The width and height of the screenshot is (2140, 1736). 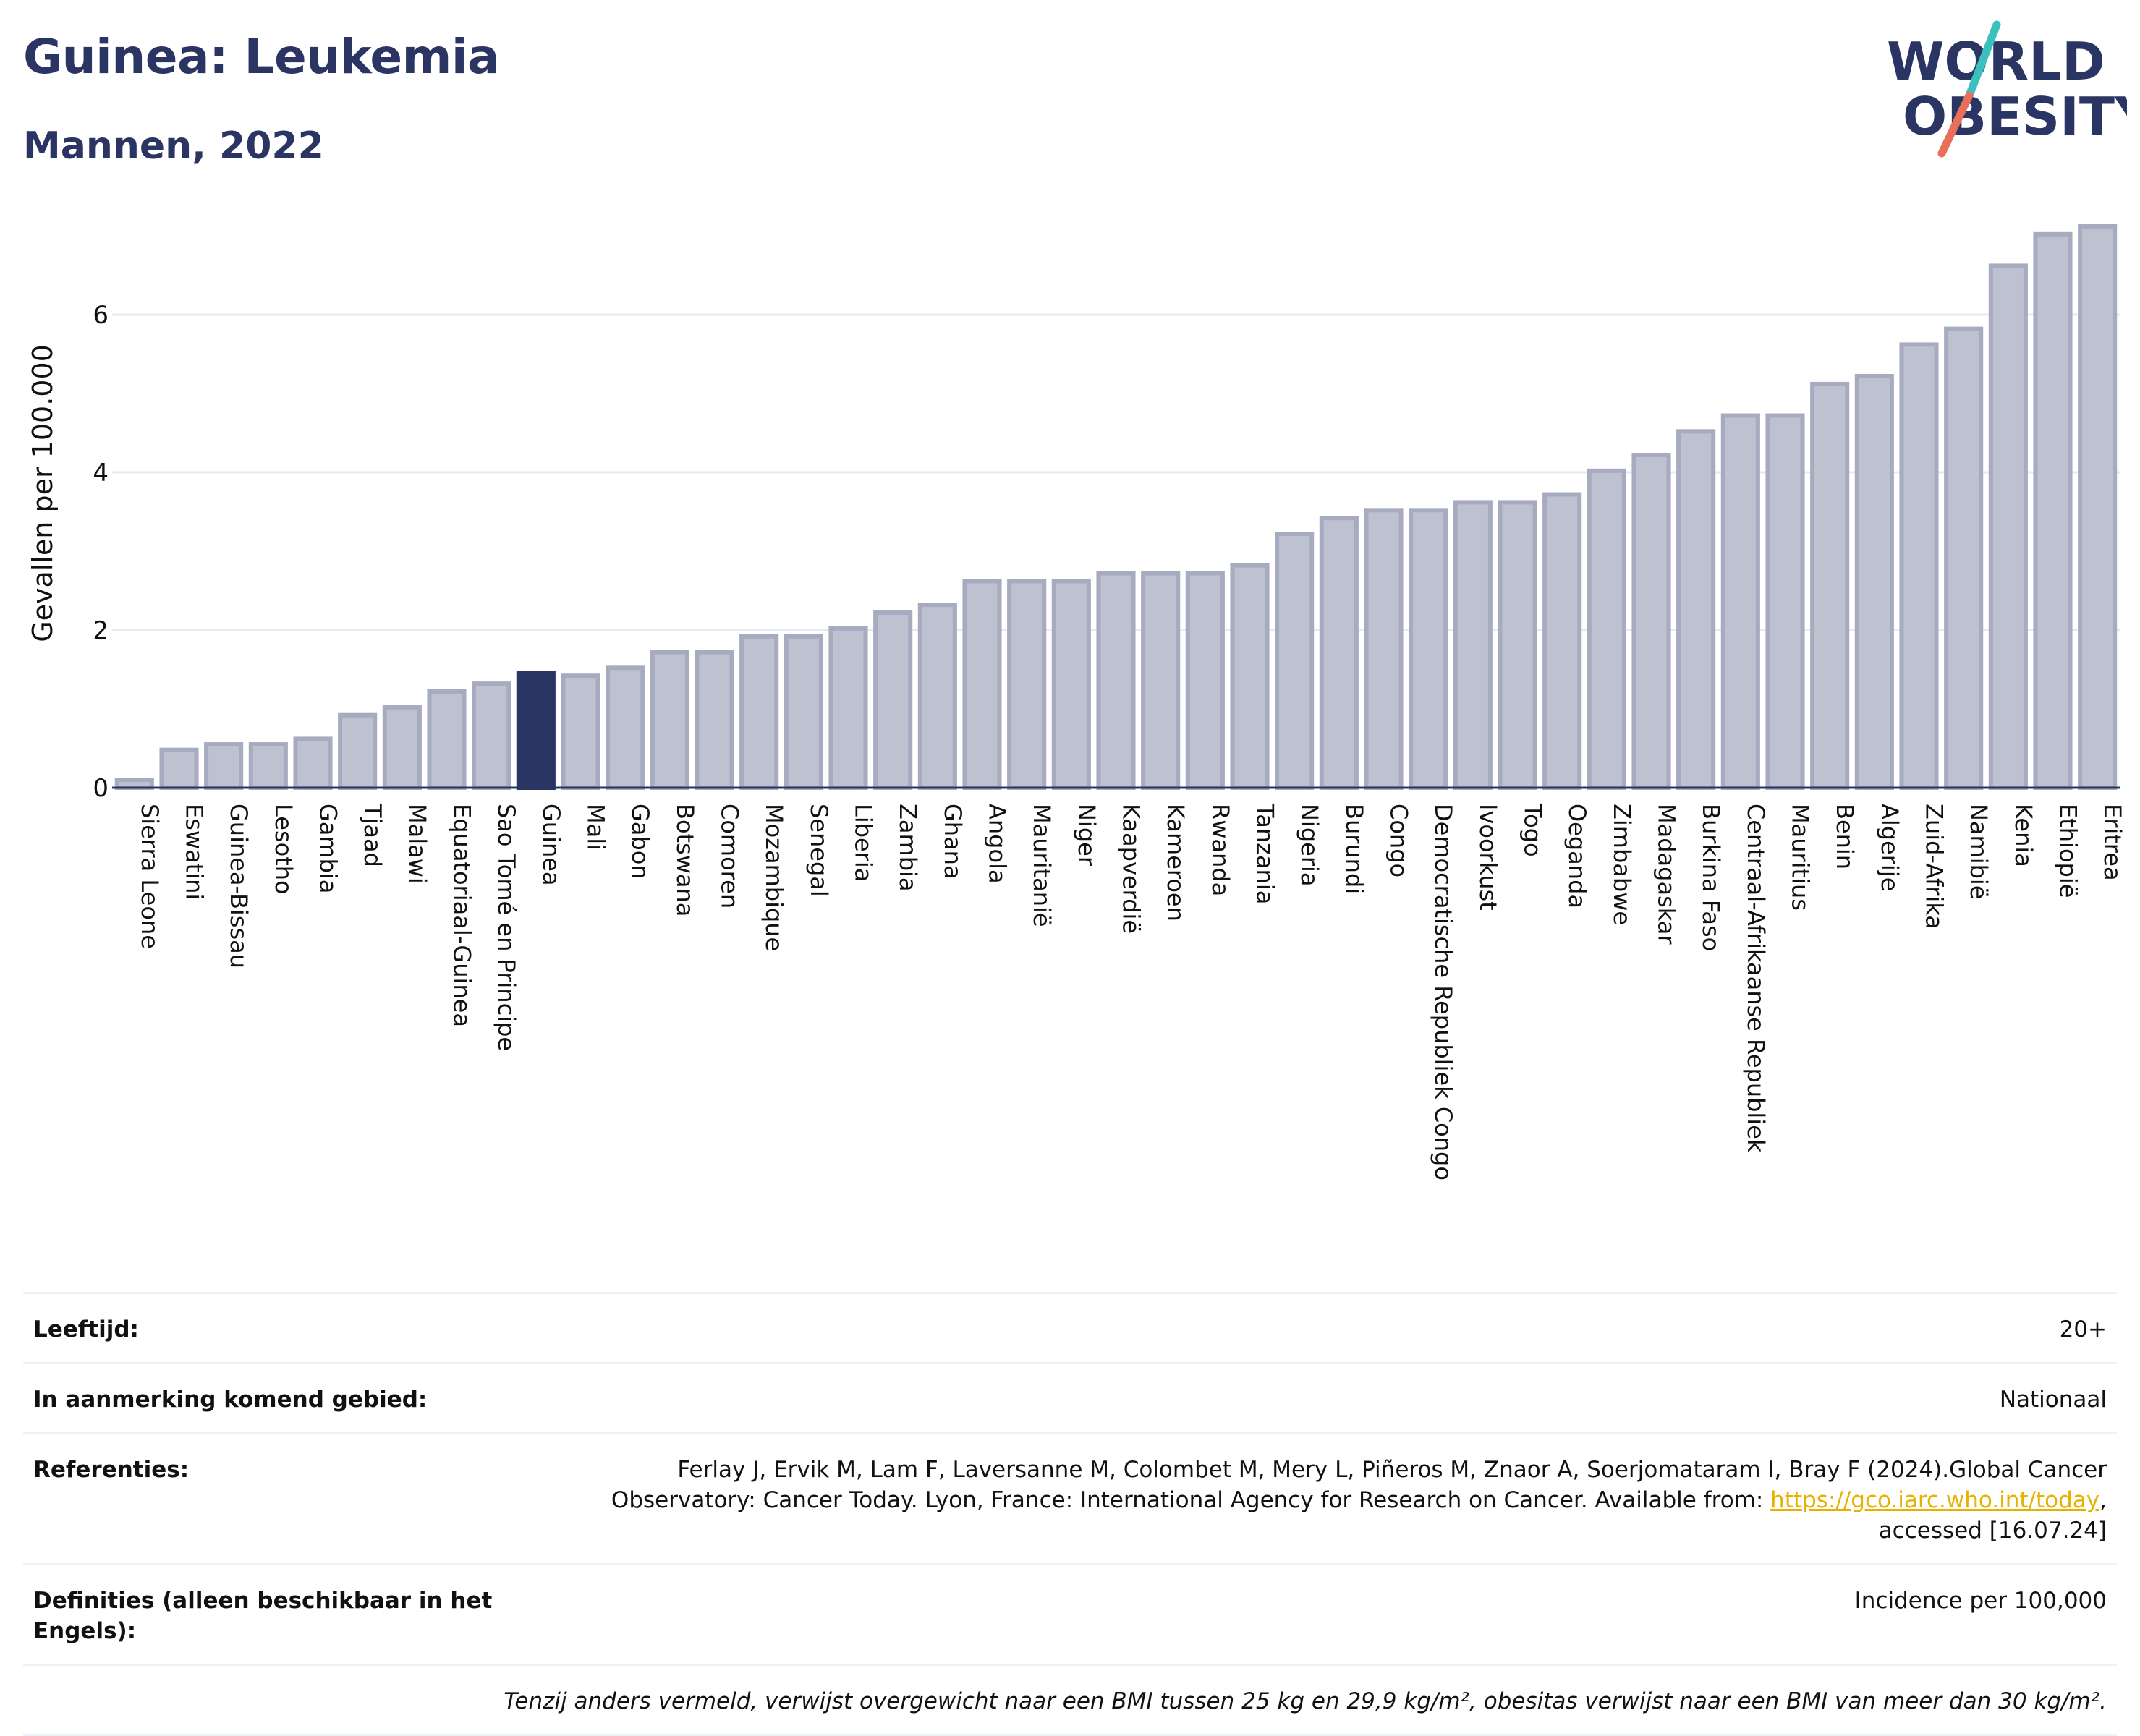 I want to click on x-tick-label: Guinea-Bissau, so click(x=238, y=886).